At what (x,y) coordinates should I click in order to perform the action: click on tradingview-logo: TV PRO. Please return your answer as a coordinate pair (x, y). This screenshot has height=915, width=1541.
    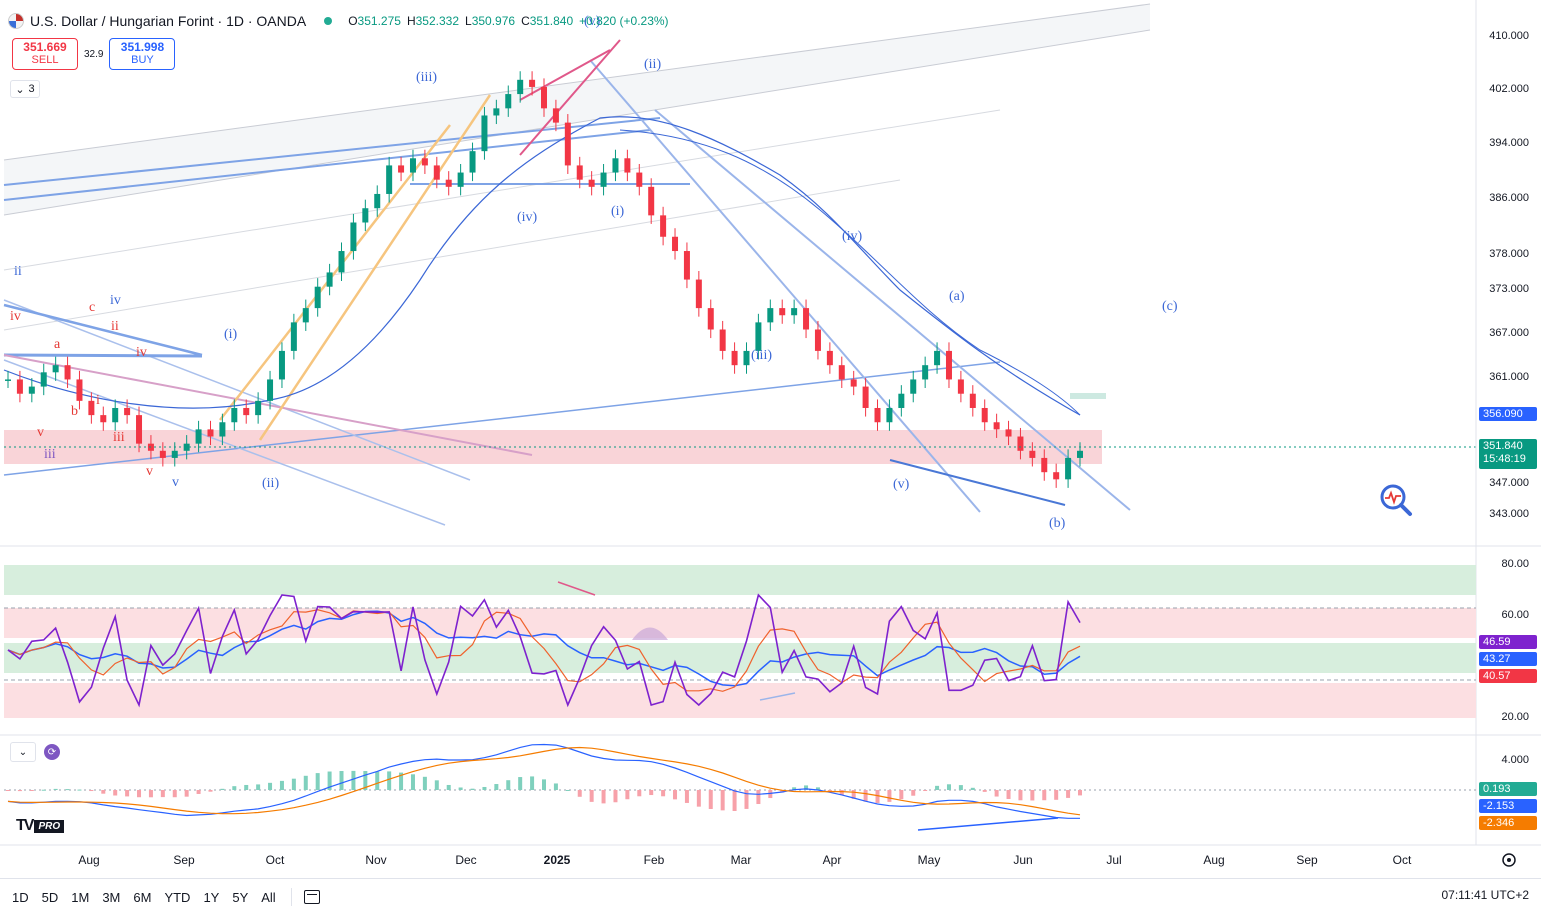
    Looking at the image, I should click on (40, 826).